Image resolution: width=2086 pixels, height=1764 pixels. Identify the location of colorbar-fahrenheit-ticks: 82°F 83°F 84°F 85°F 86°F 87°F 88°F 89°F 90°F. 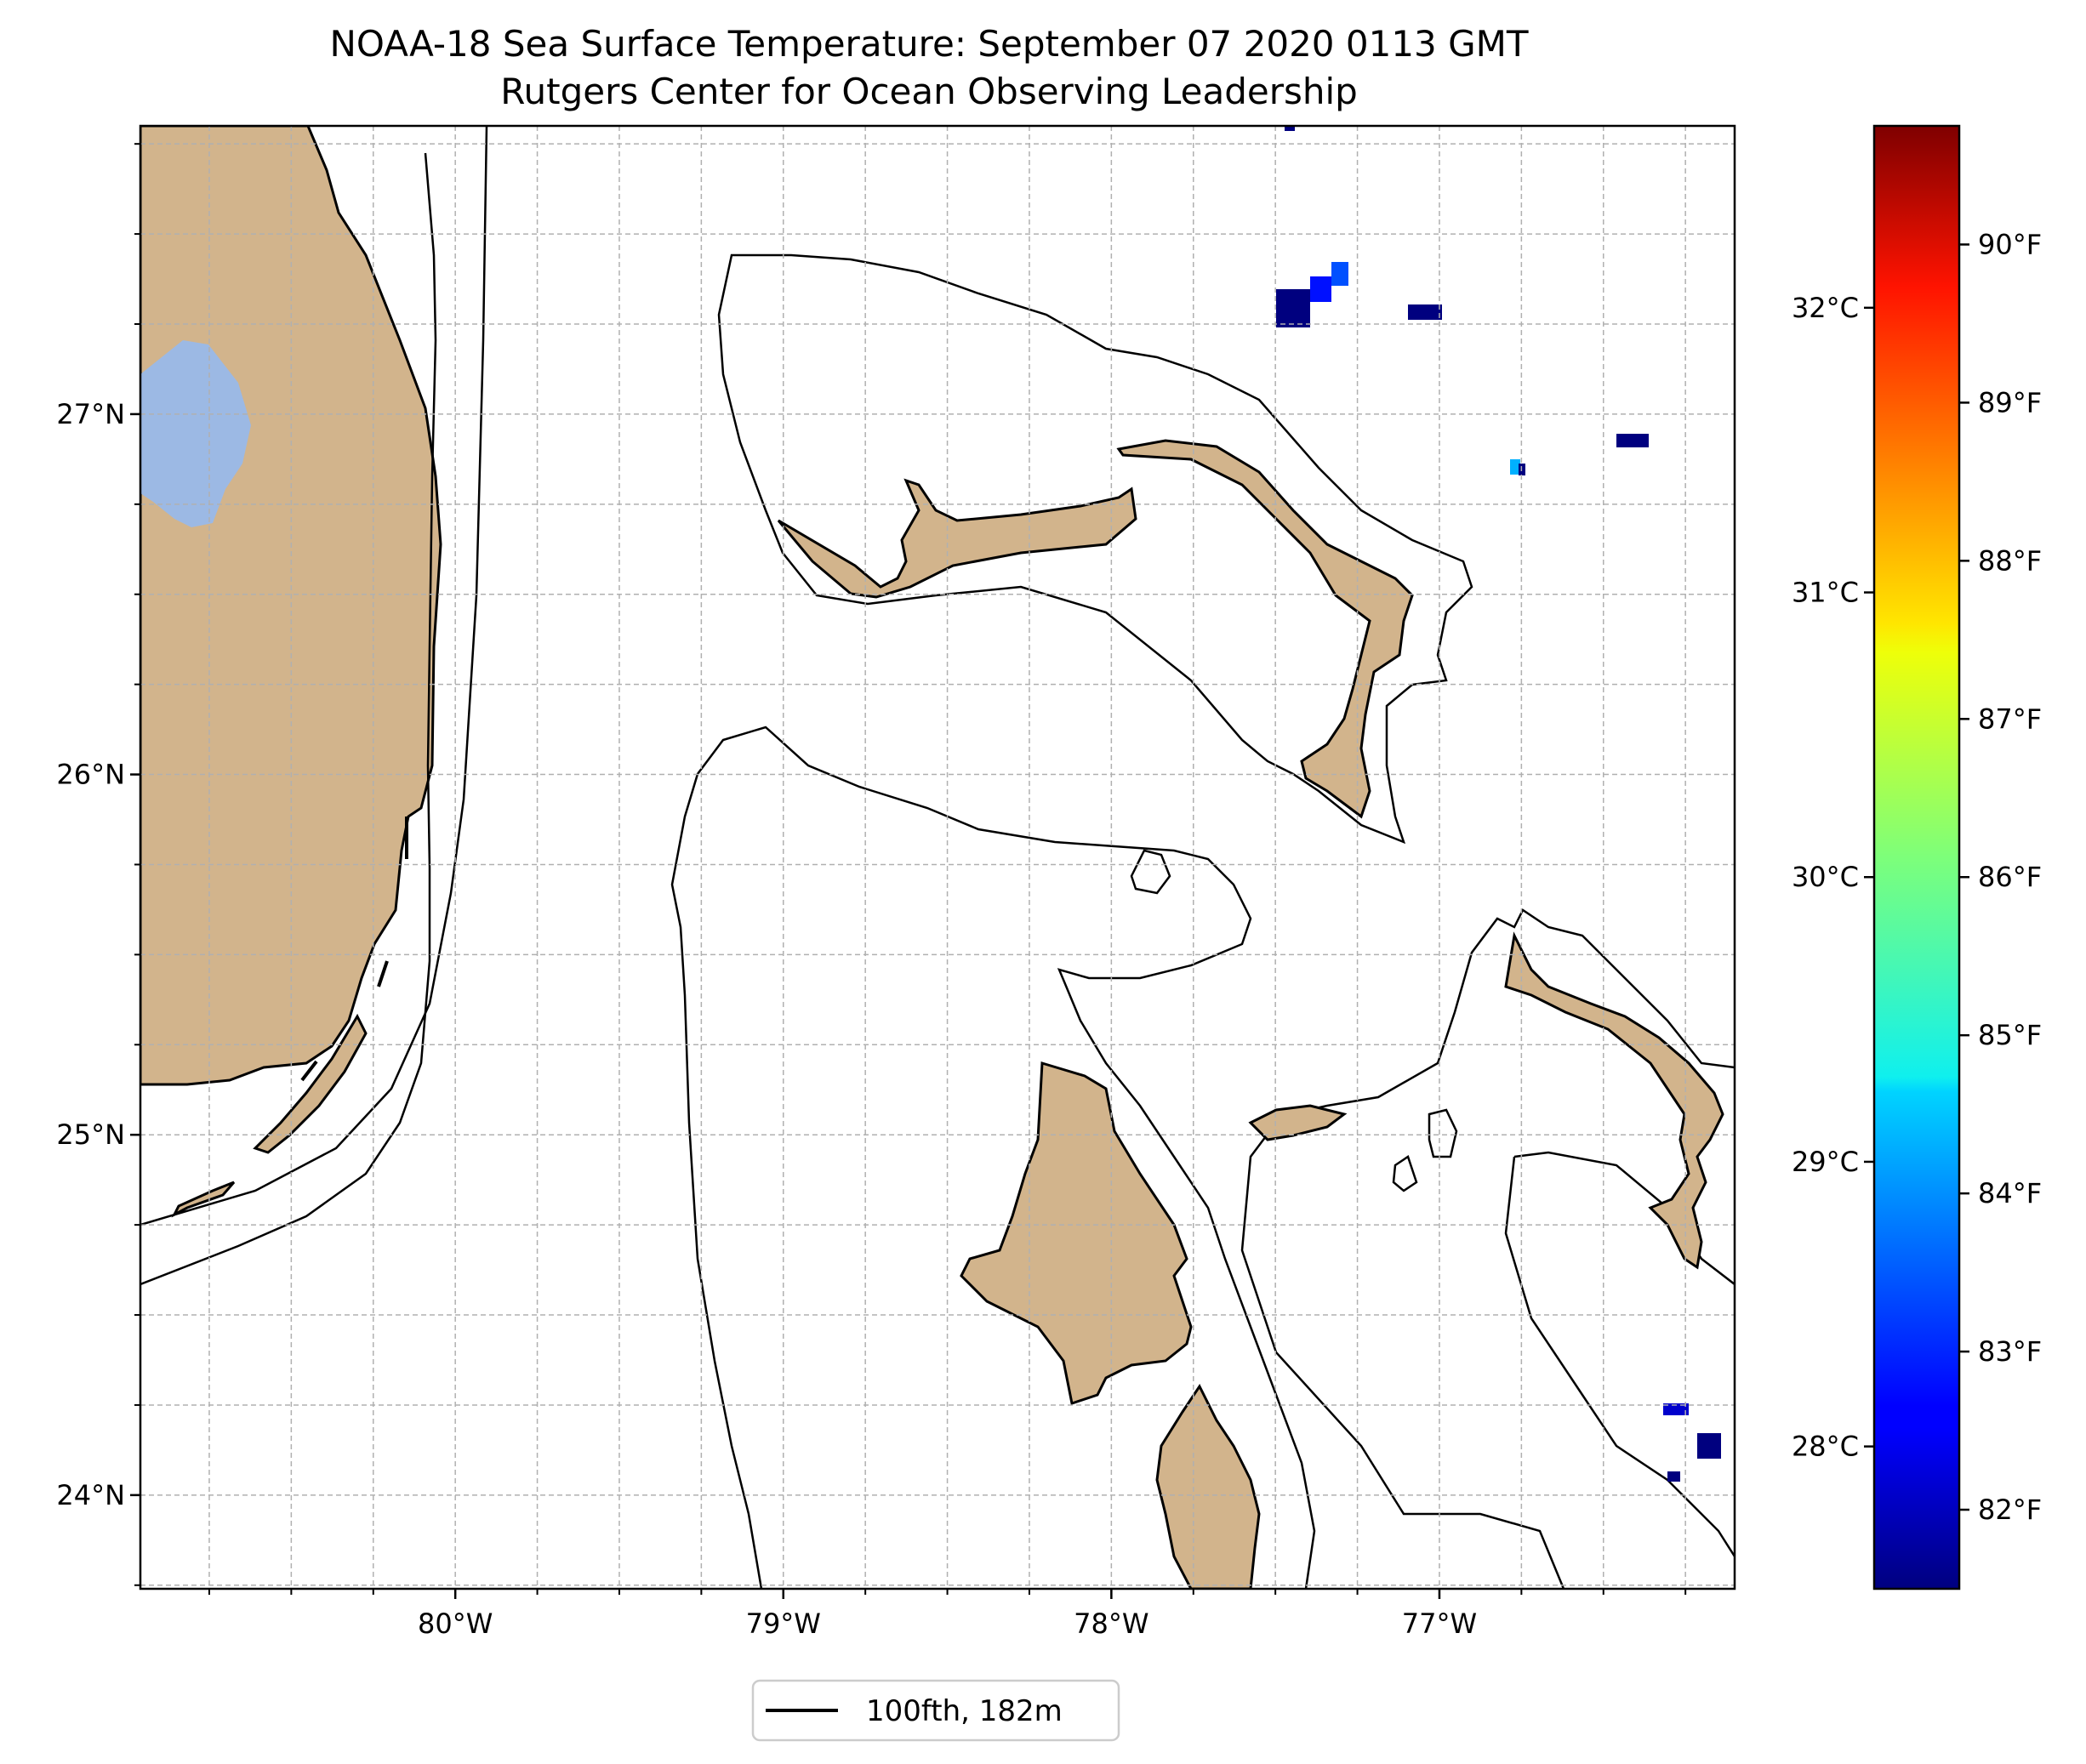
(2000, 877).